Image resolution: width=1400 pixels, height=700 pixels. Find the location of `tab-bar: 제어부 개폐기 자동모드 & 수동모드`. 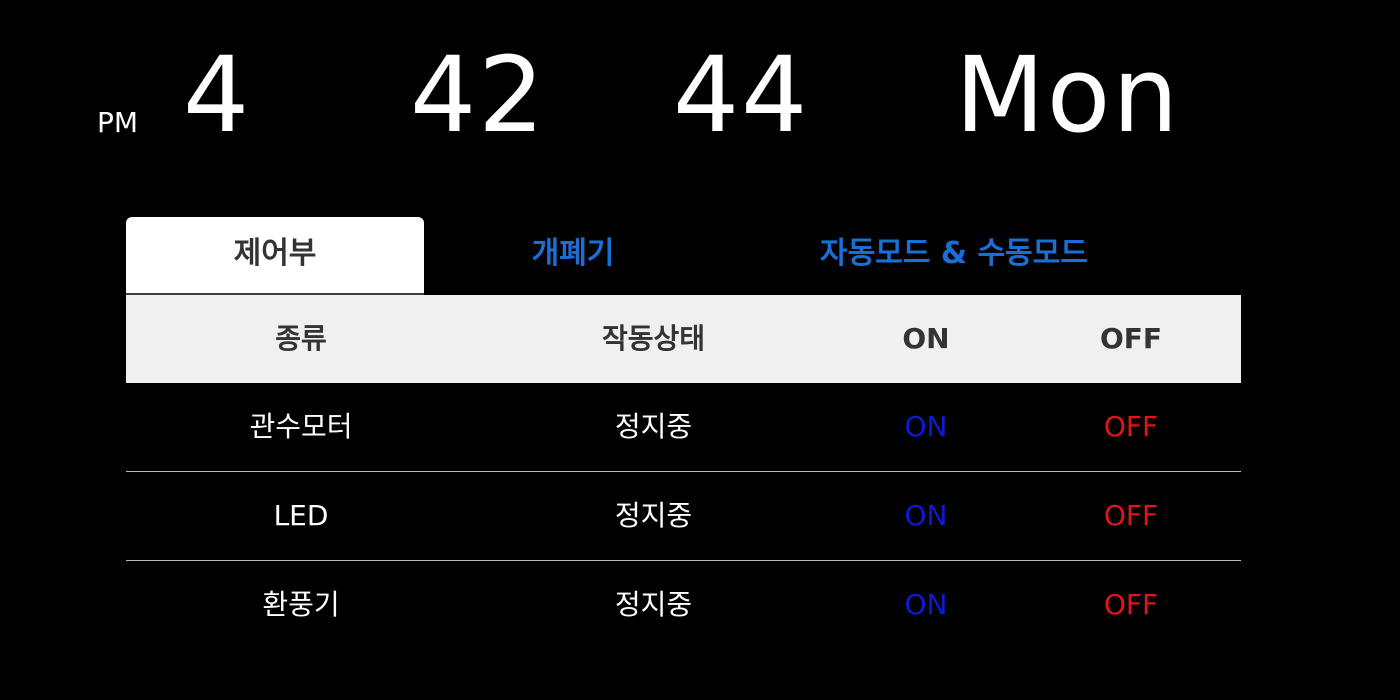

tab-bar: 제어부 개폐기 자동모드 & 수동모드 is located at coordinates (683, 257).